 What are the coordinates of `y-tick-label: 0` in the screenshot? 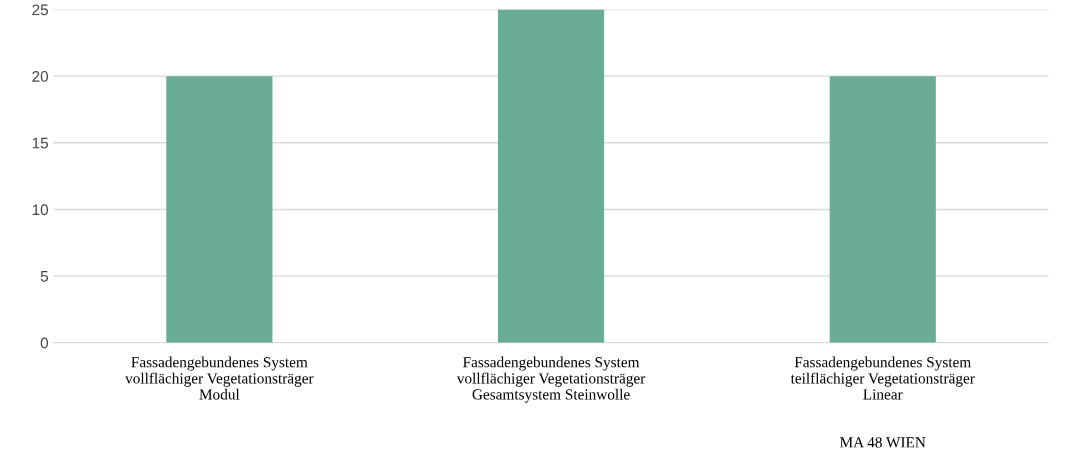 It's located at (44, 343).